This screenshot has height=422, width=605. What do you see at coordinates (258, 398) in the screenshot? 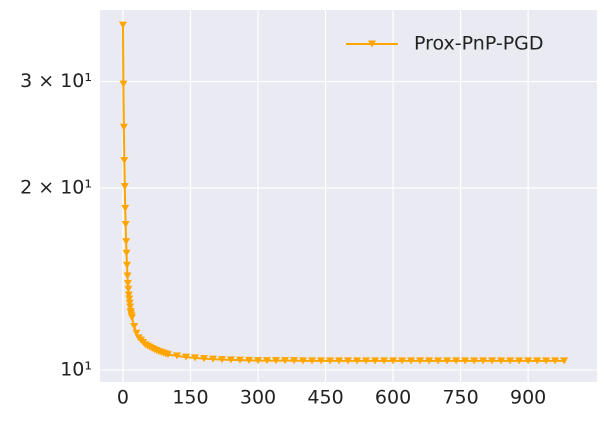
I see `x-tick-label: 300` at bounding box center [258, 398].